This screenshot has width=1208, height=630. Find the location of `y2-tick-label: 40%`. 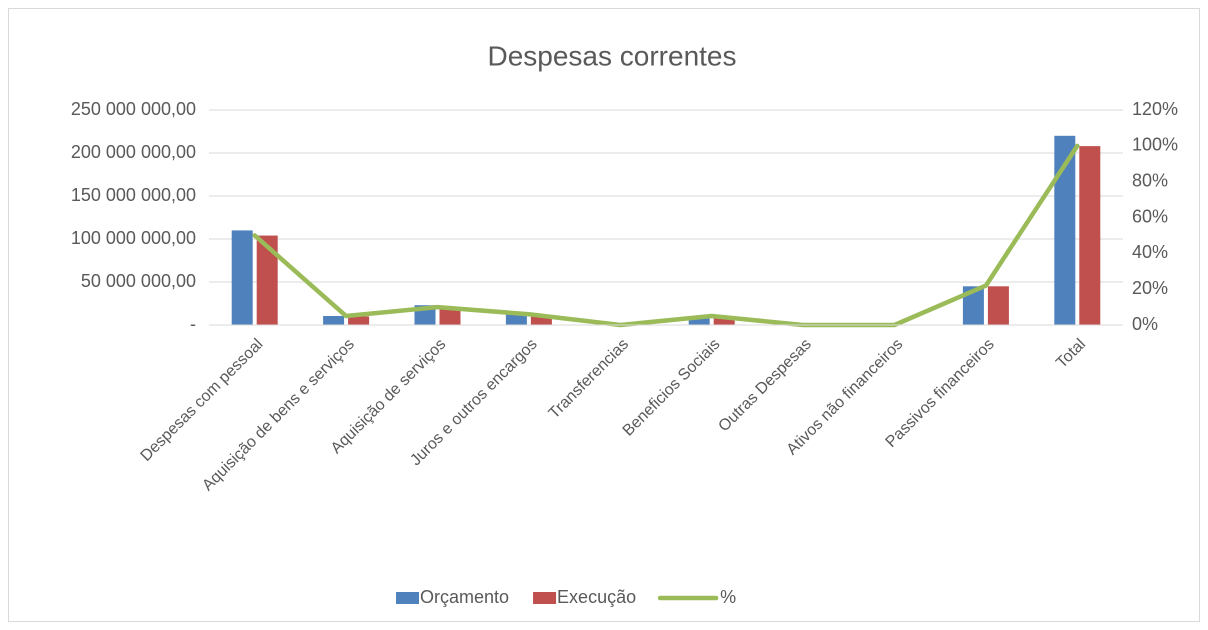

y2-tick-label: 40% is located at coordinates (1150, 252).